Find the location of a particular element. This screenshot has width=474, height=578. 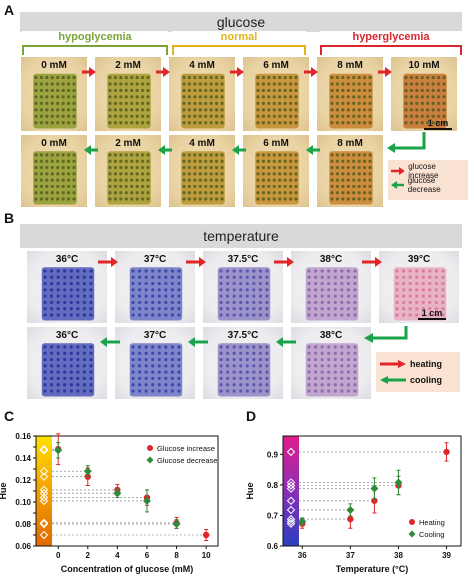

return-arrow-a is located at coordinates (406, 142).